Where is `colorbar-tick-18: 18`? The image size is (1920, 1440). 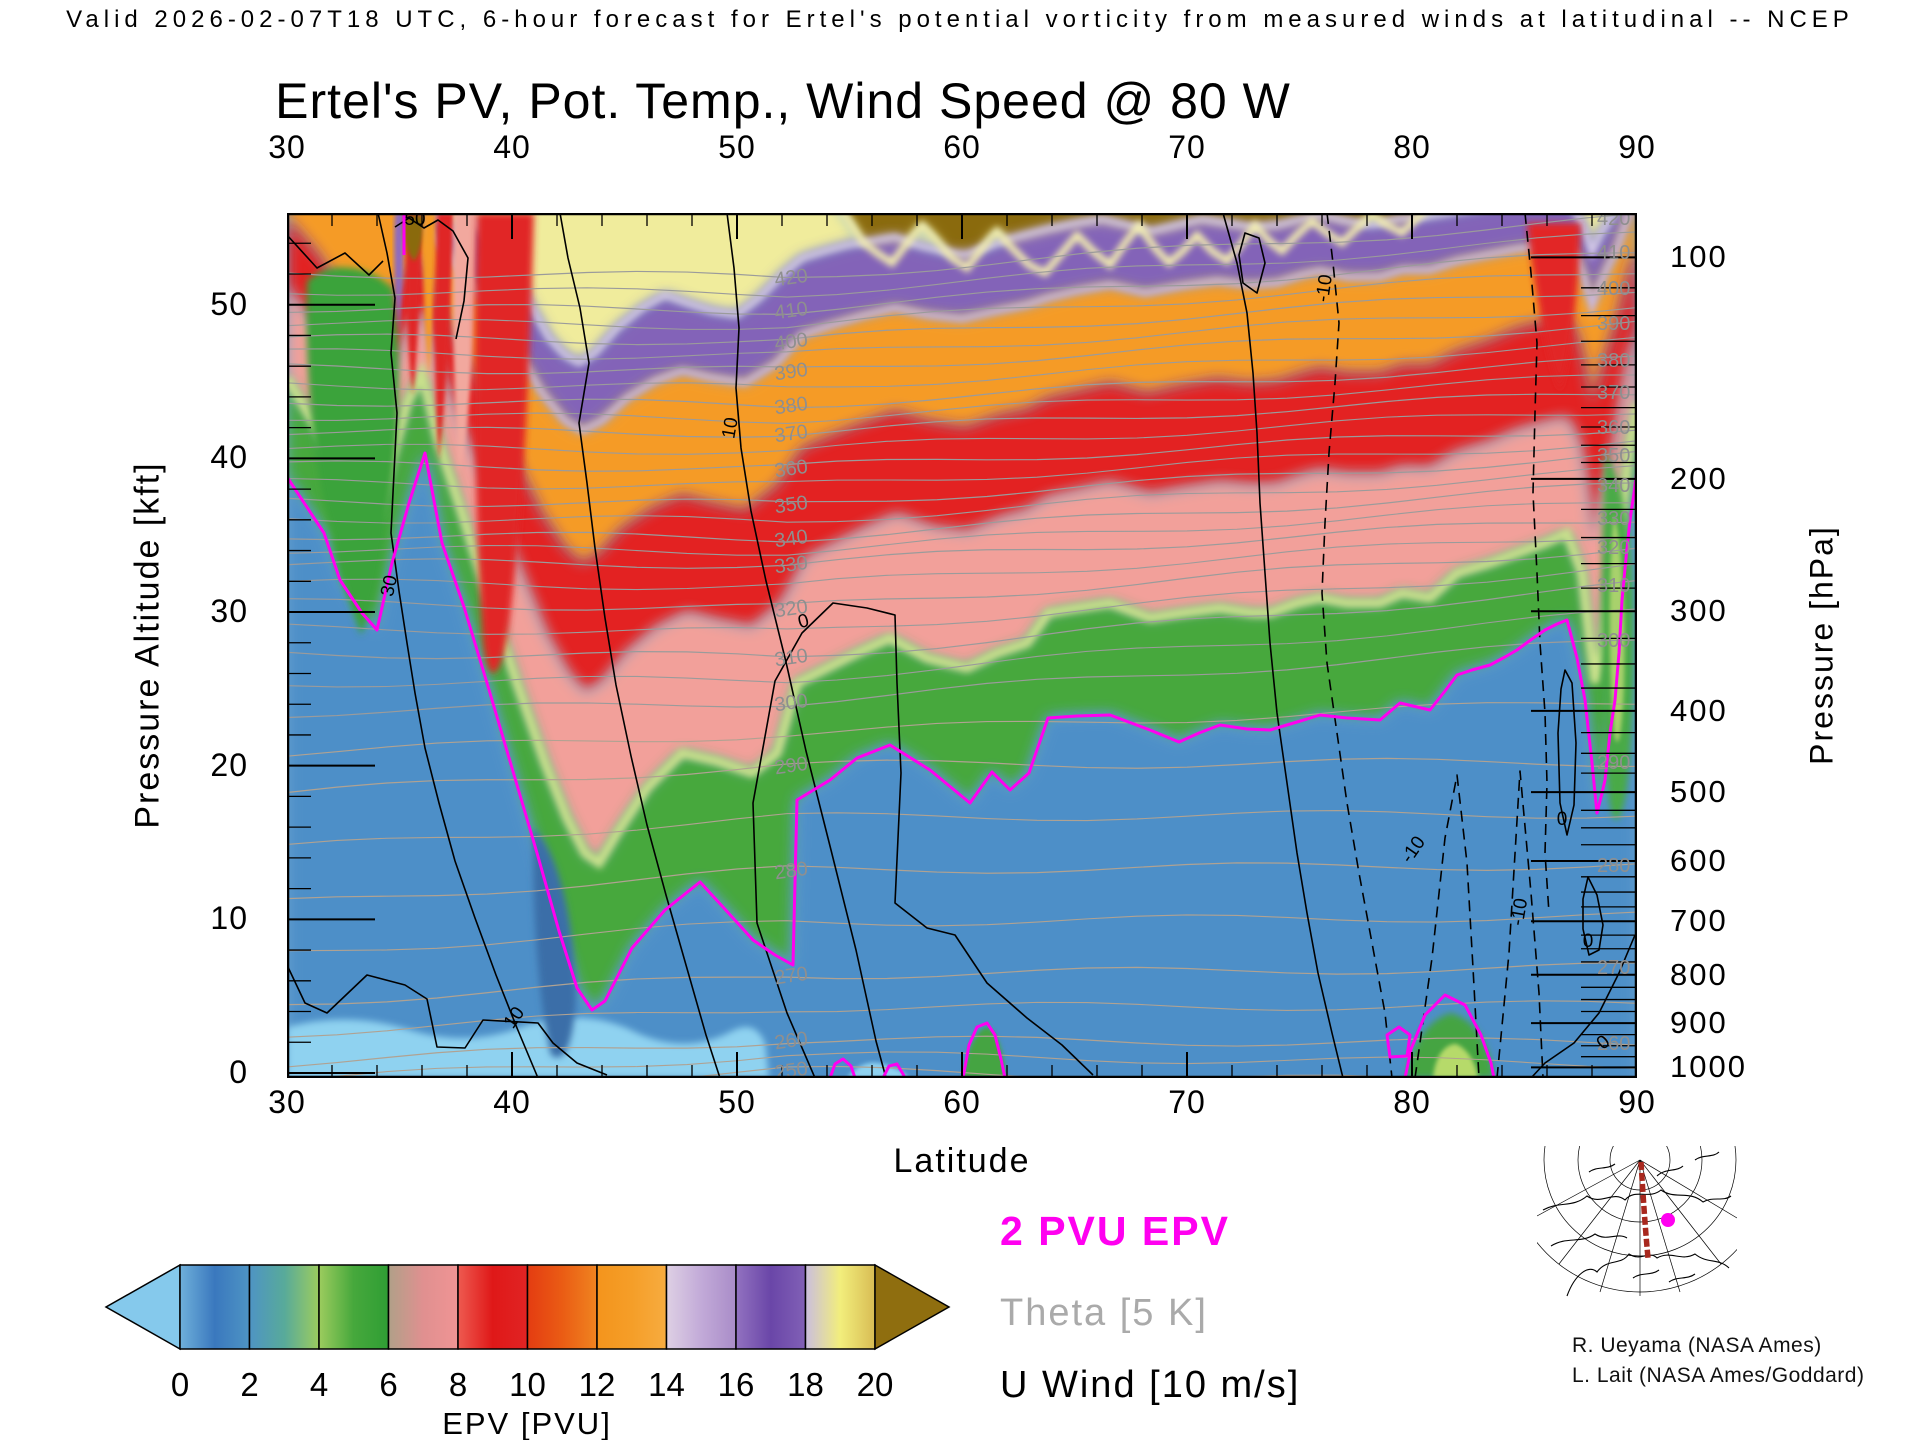
colorbar-tick-18: 18 is located at coordinates (805, 1384).